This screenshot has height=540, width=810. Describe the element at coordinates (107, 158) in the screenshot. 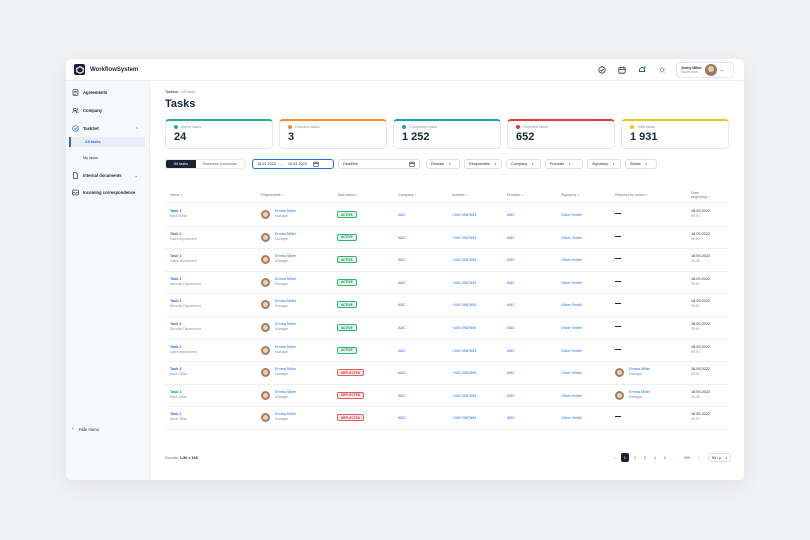

I see `sidebar-subitem-my-tasks: My tasks` at that location.